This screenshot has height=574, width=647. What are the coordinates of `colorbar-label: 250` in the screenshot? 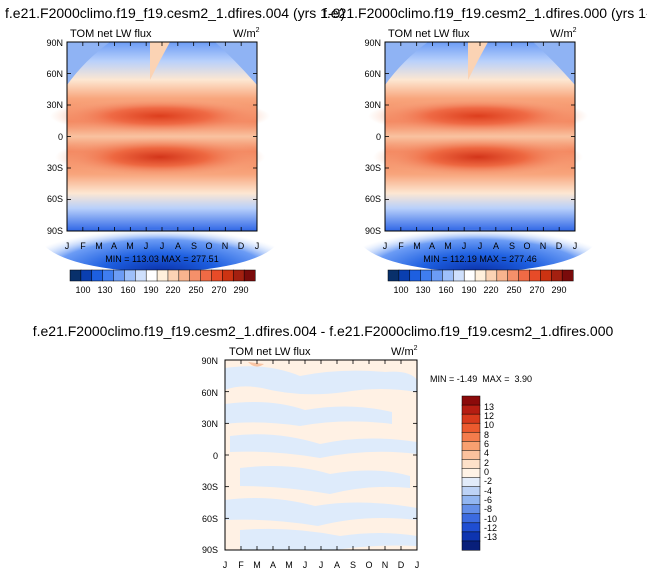 It's located at (513, 290).